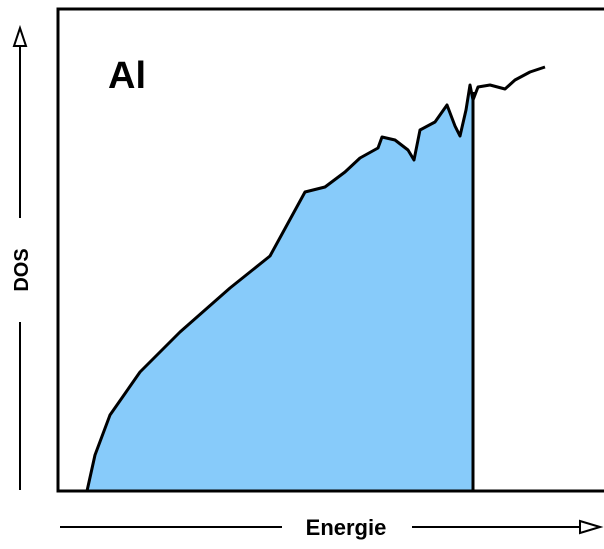  I want to click on x-arrow-head, so click(591, 527).